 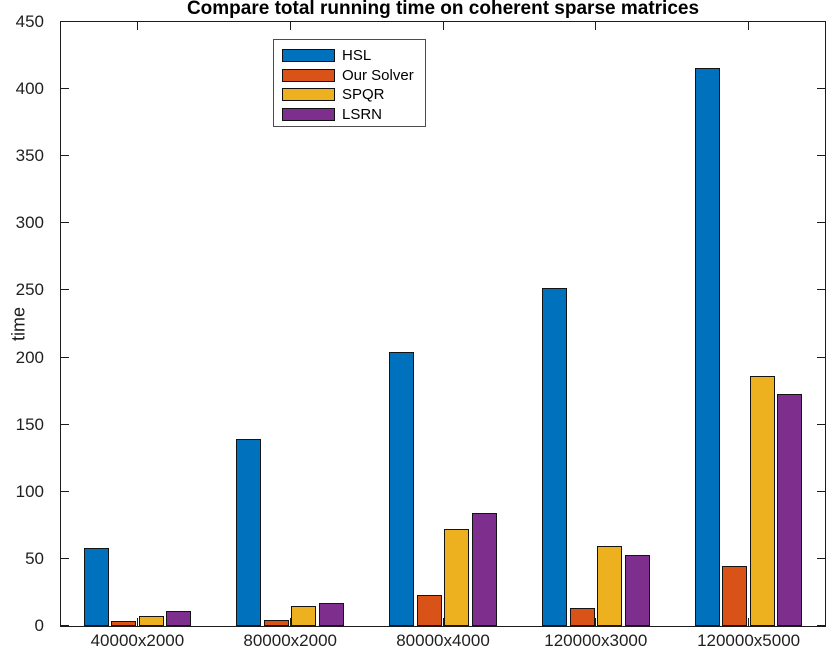 I want to click on legend-item-lsrn: LSRN, so click(x=353, y=115).